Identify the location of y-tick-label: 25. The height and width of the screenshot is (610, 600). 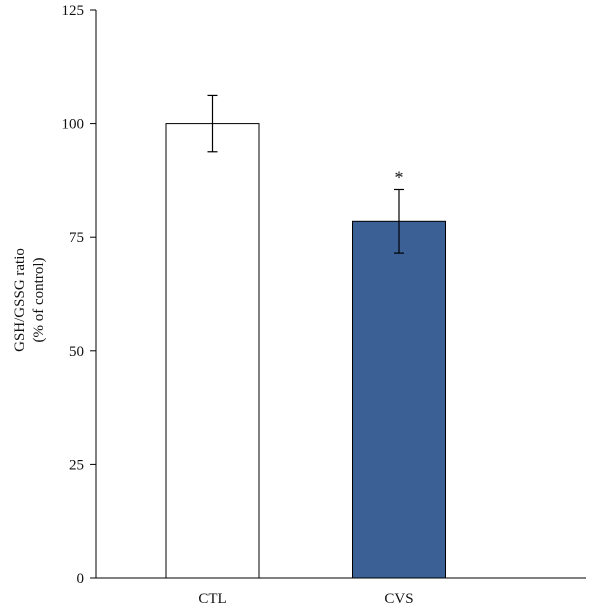
(76, 465).